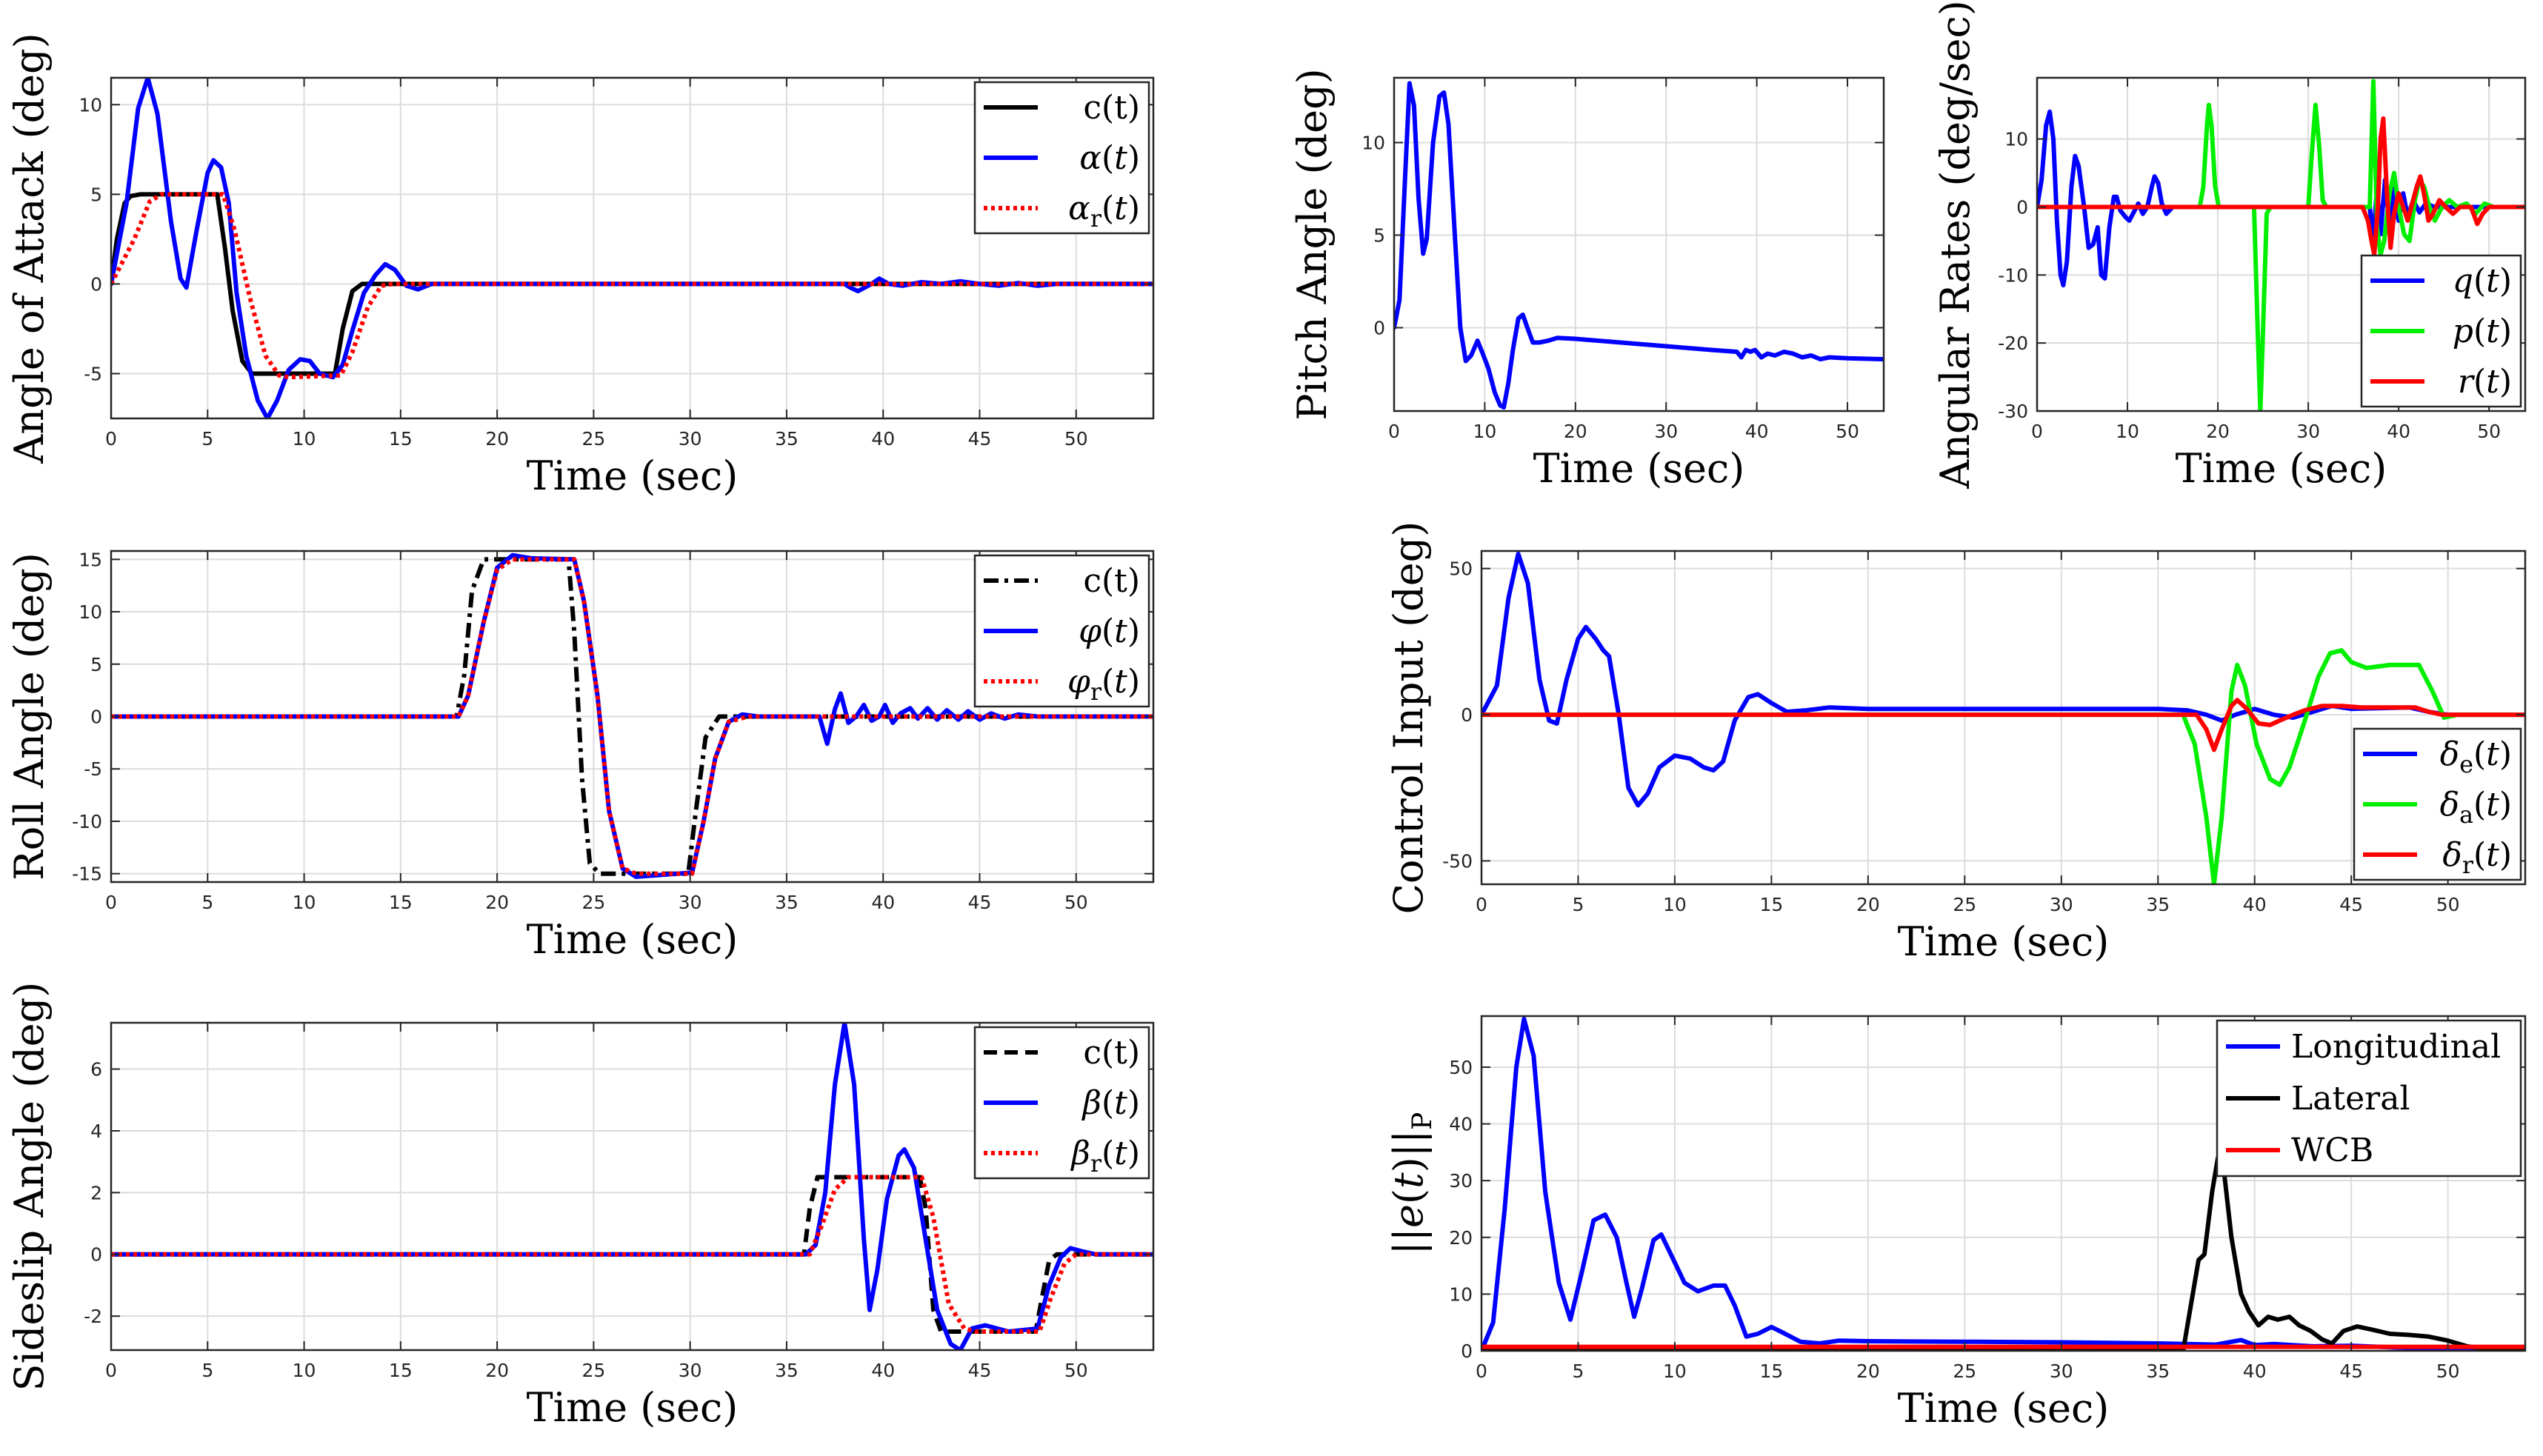  Describe the element at coordinates (1379, 236) in the screenshot. I see `y-tick-label: 5` at that location.